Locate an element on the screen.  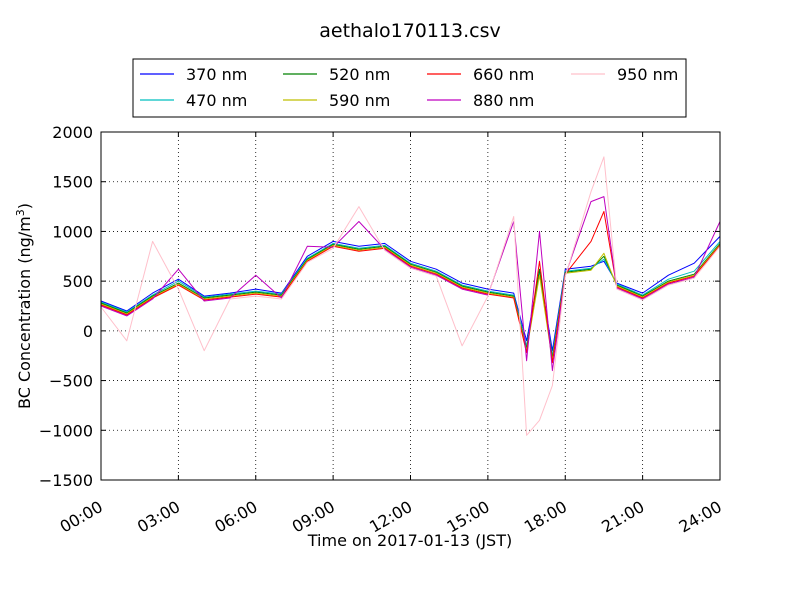
legend-item: 950 nm is located at coordinates (624, 74).